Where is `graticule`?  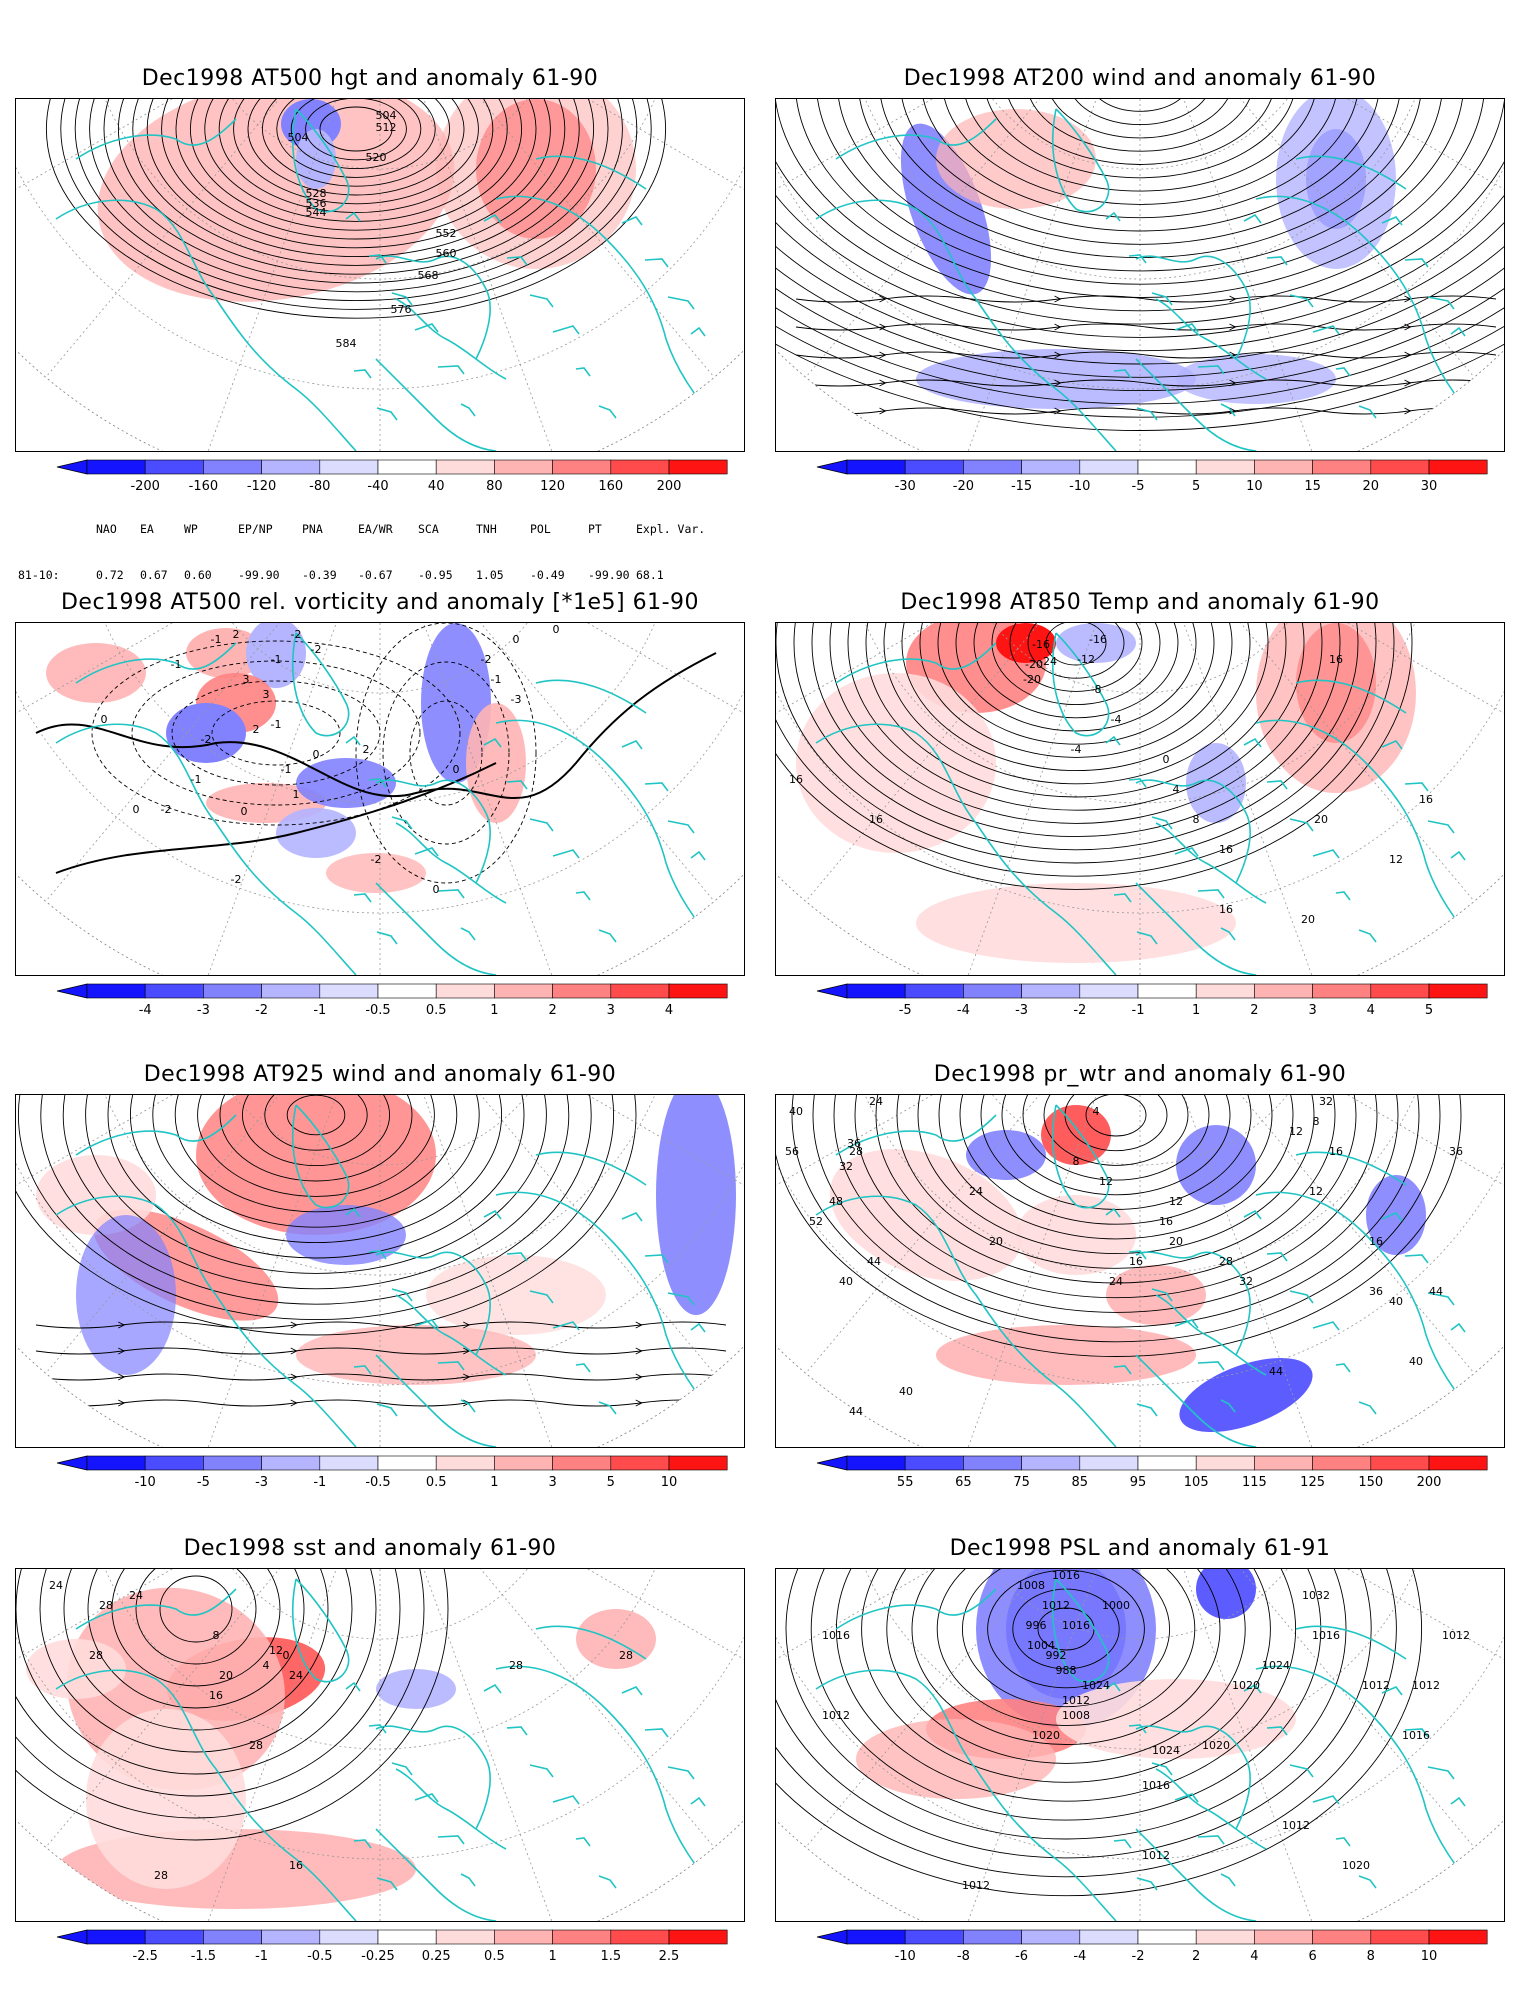
graticule is located at coordinates (380, 275).